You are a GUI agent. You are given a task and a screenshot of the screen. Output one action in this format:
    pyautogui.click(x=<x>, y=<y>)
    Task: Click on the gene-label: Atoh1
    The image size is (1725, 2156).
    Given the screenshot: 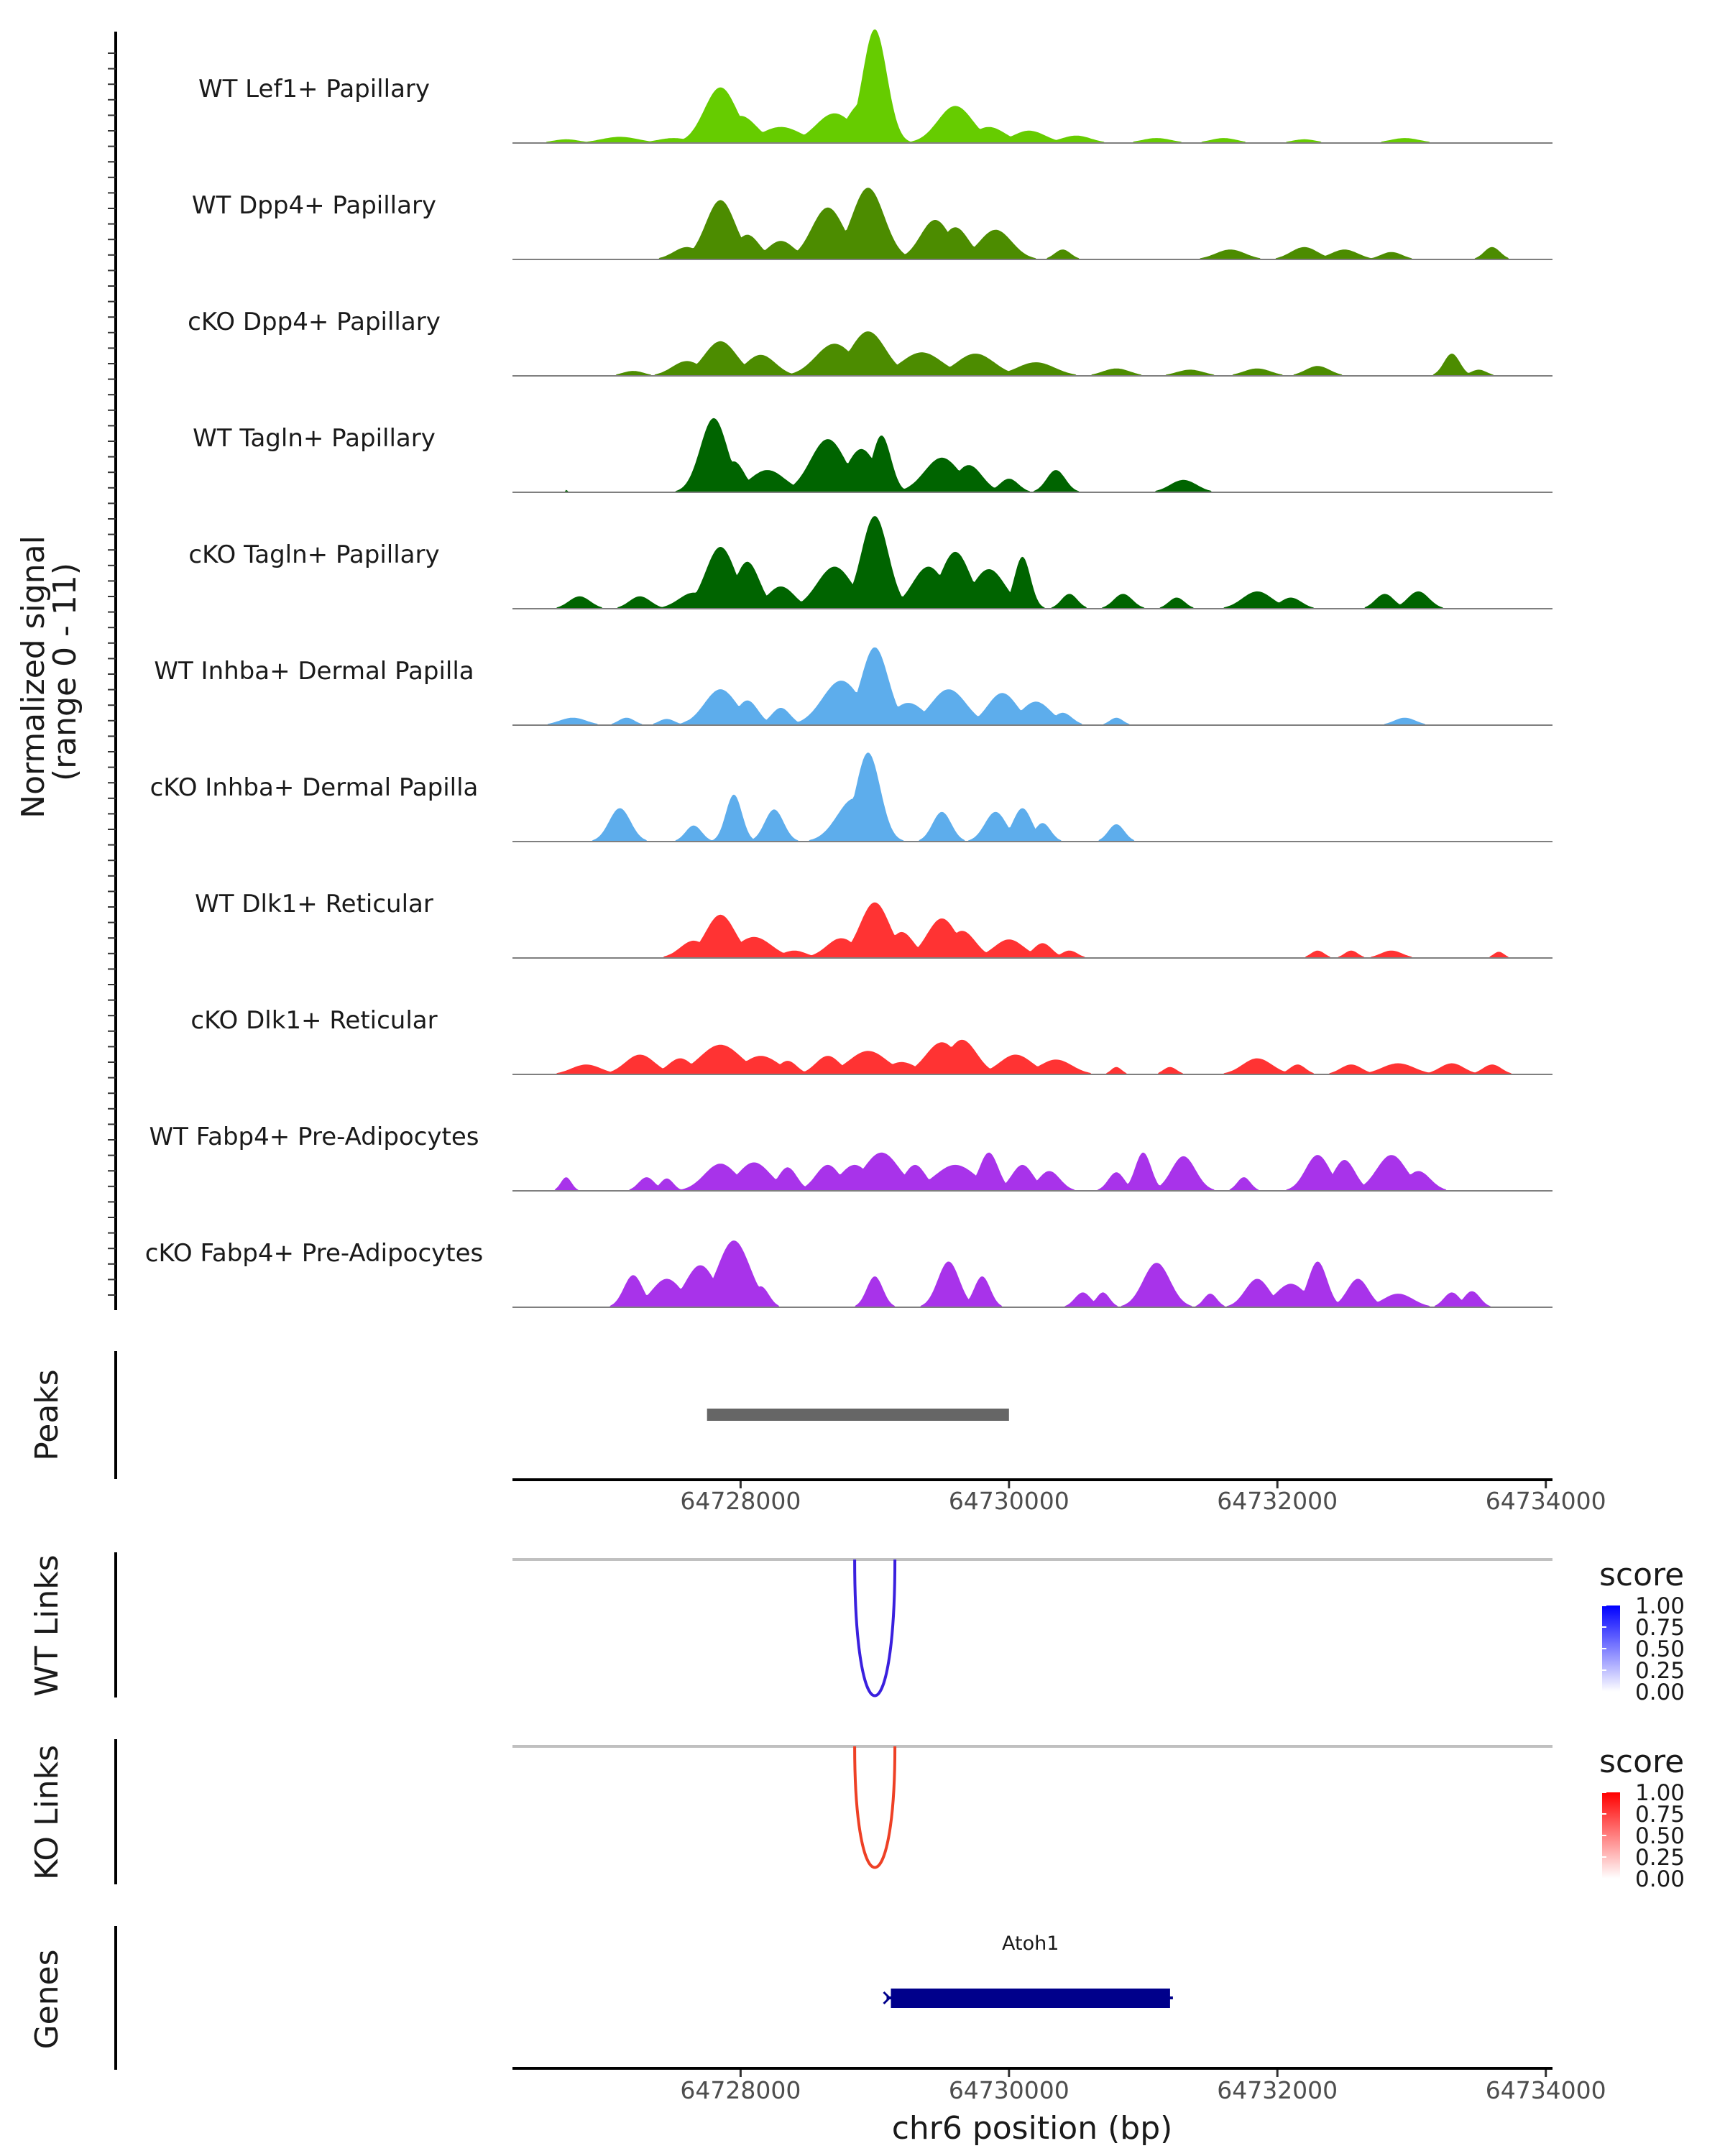 What is the action you would take?
    pyautogui.click(x=1030, y=1944)
    